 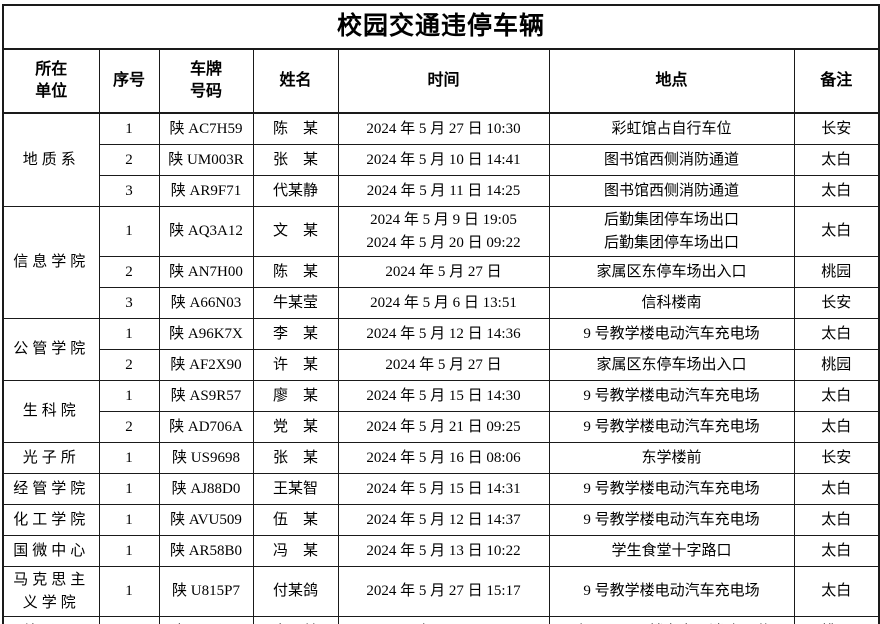 I want to click on time-cell: 2024 年 5 月 11 日 14:25, so click(x=443, y=191).